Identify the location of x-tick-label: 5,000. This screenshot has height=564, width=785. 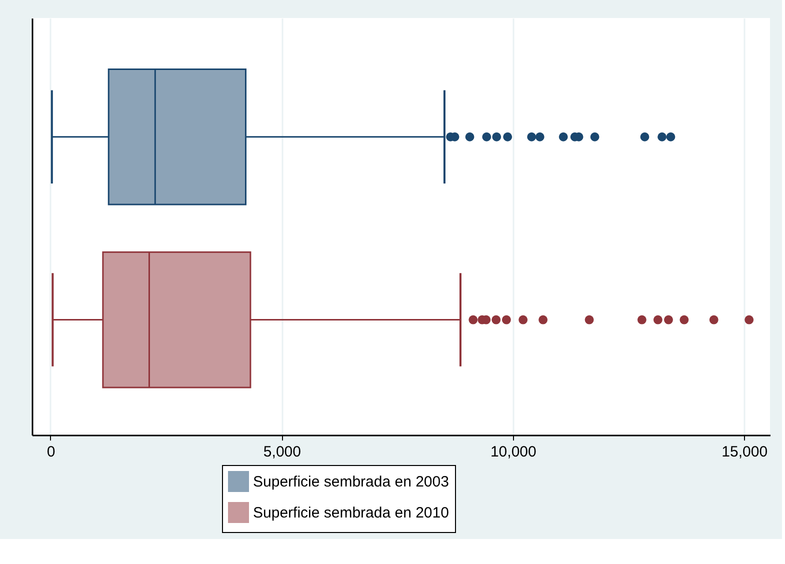
(282, 452).